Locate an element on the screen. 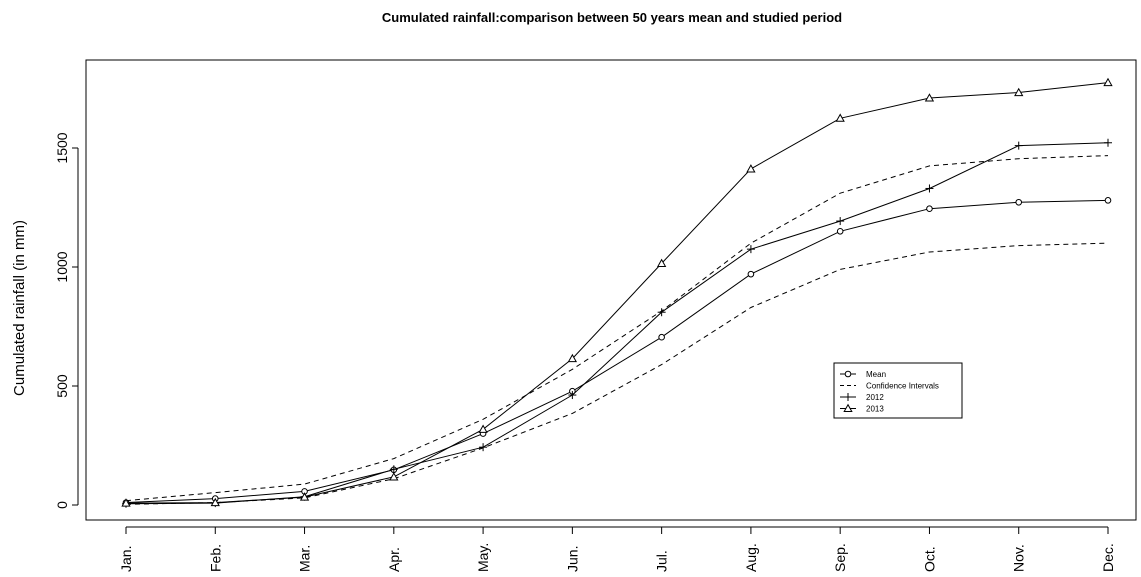 Image resolution: width=1141 pixels, height=577 pixels. y-tick-label: 500 is located at coordinates (62, 386).